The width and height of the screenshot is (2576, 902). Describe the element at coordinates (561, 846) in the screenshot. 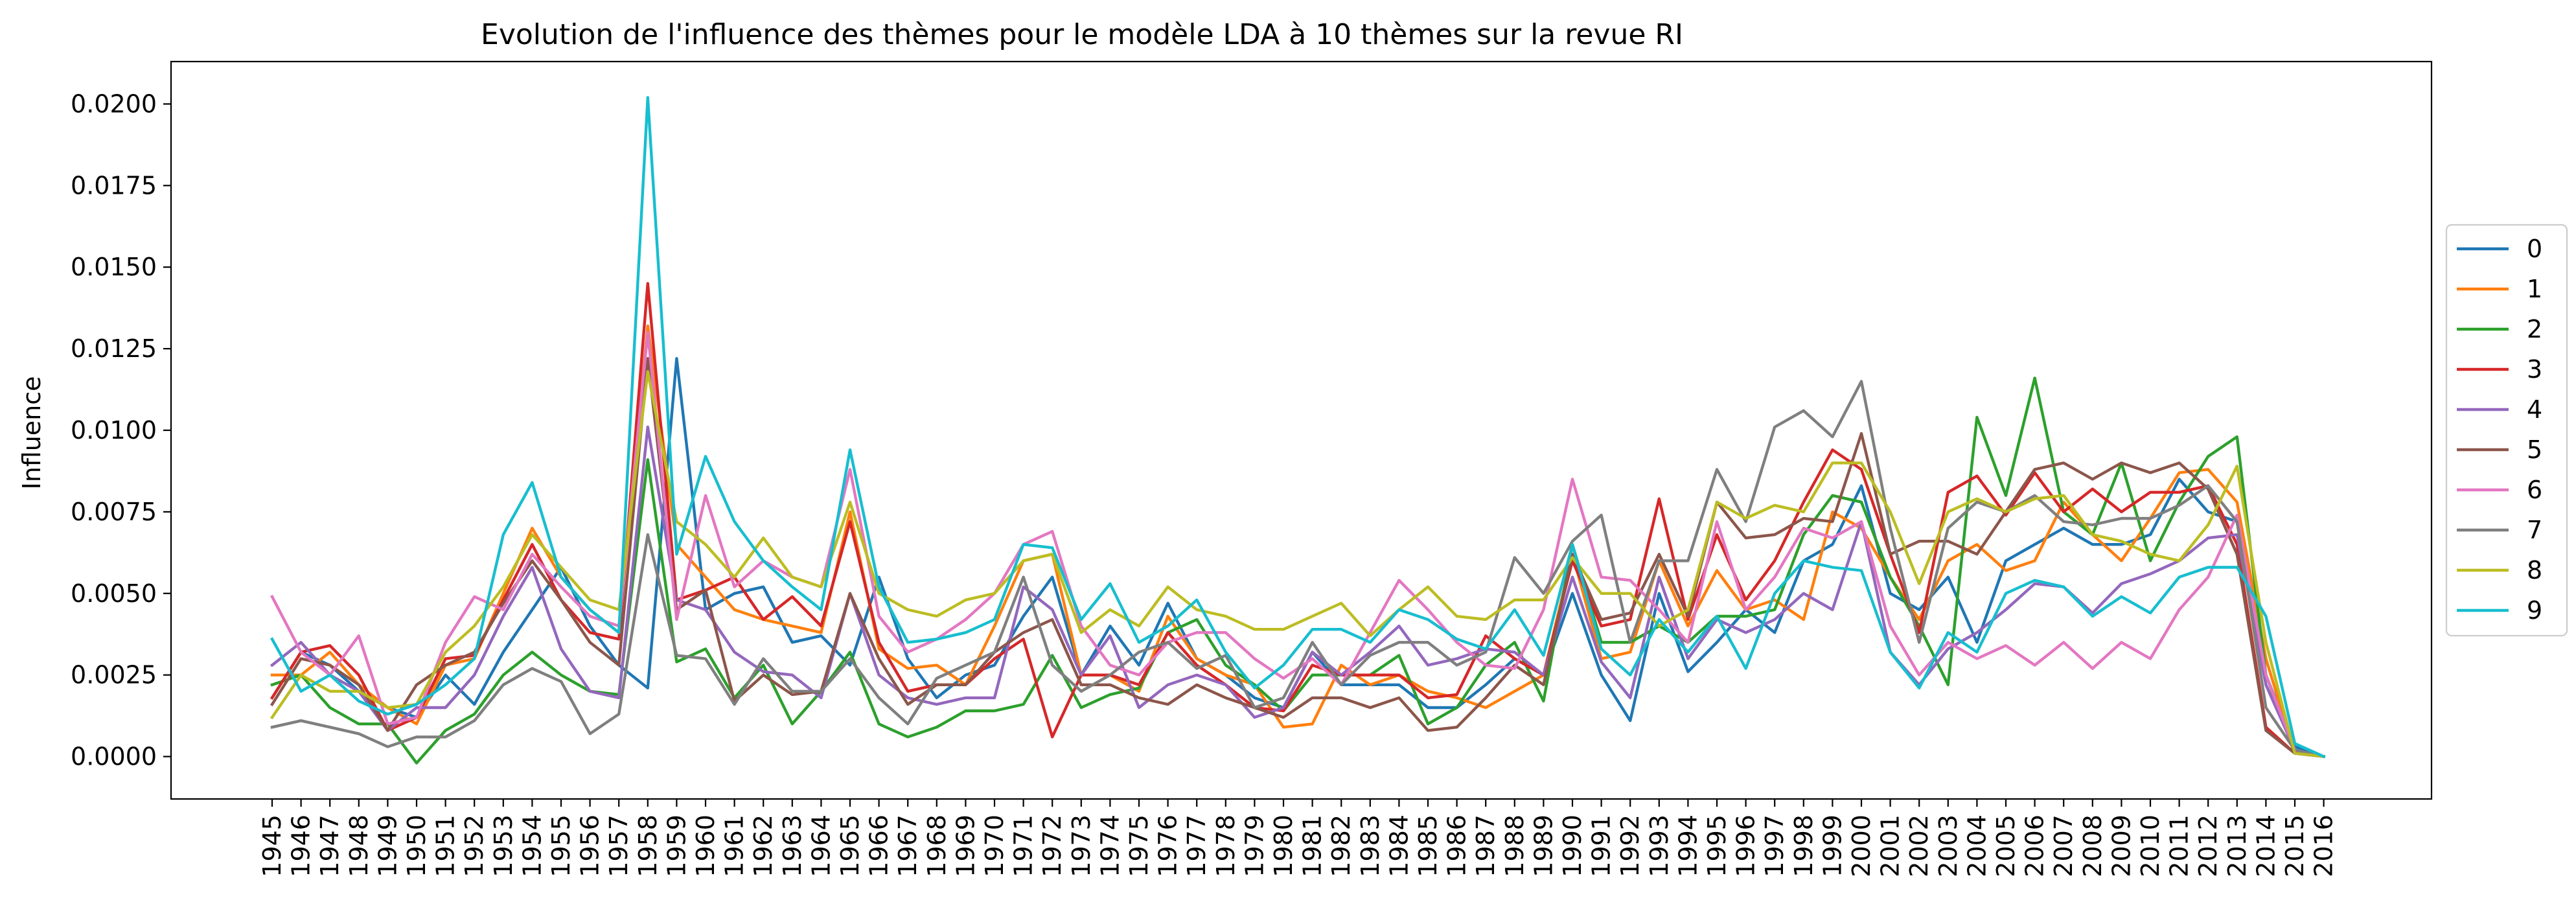

I see `x-tick-label: 1955` at that location.